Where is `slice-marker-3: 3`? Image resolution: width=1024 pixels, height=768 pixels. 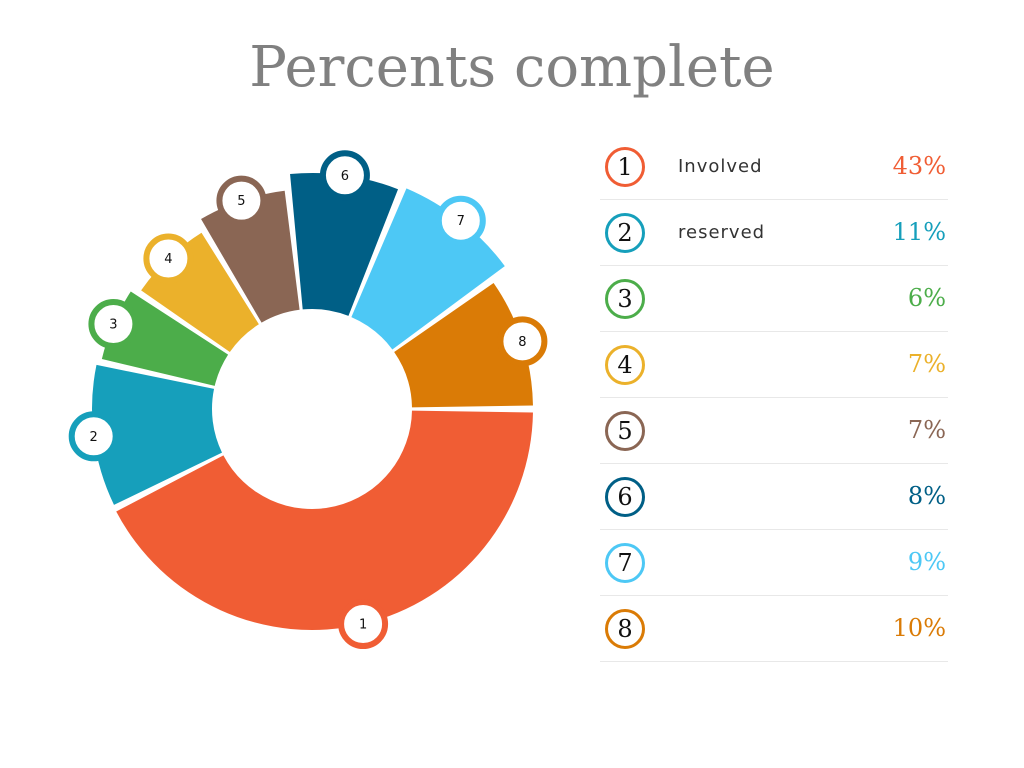
slice-marker-3: 3 is located at coordinates (113, 324).